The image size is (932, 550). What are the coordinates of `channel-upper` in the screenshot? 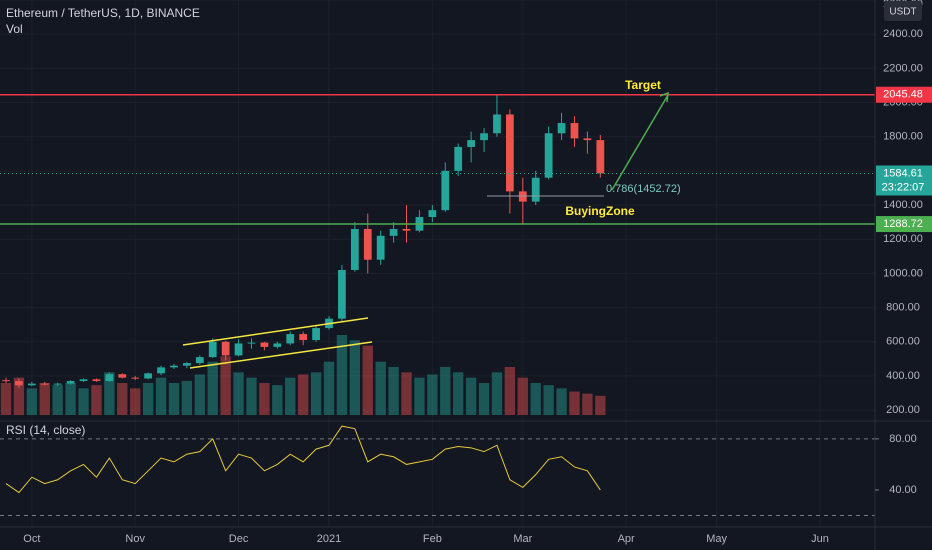 It's located at (275, 331).